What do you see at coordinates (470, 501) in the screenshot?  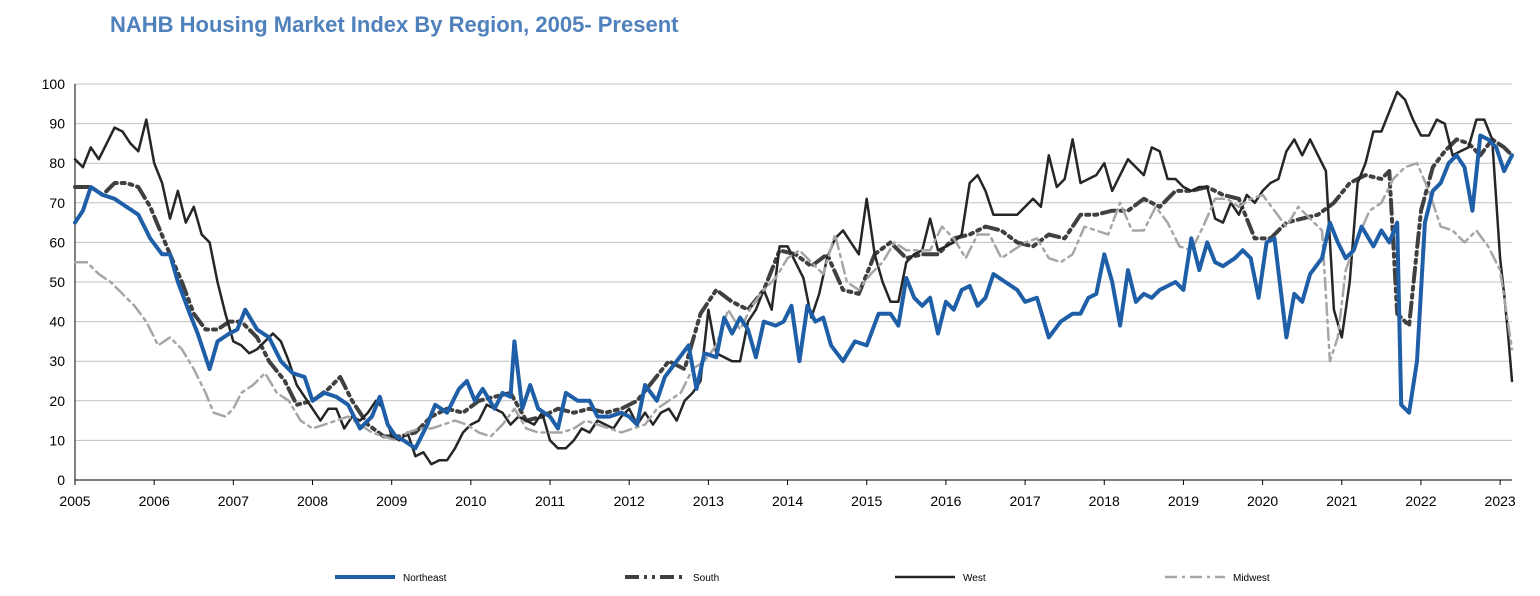 I see `x-tick-label: 2010` at bounding box center [470, 501].